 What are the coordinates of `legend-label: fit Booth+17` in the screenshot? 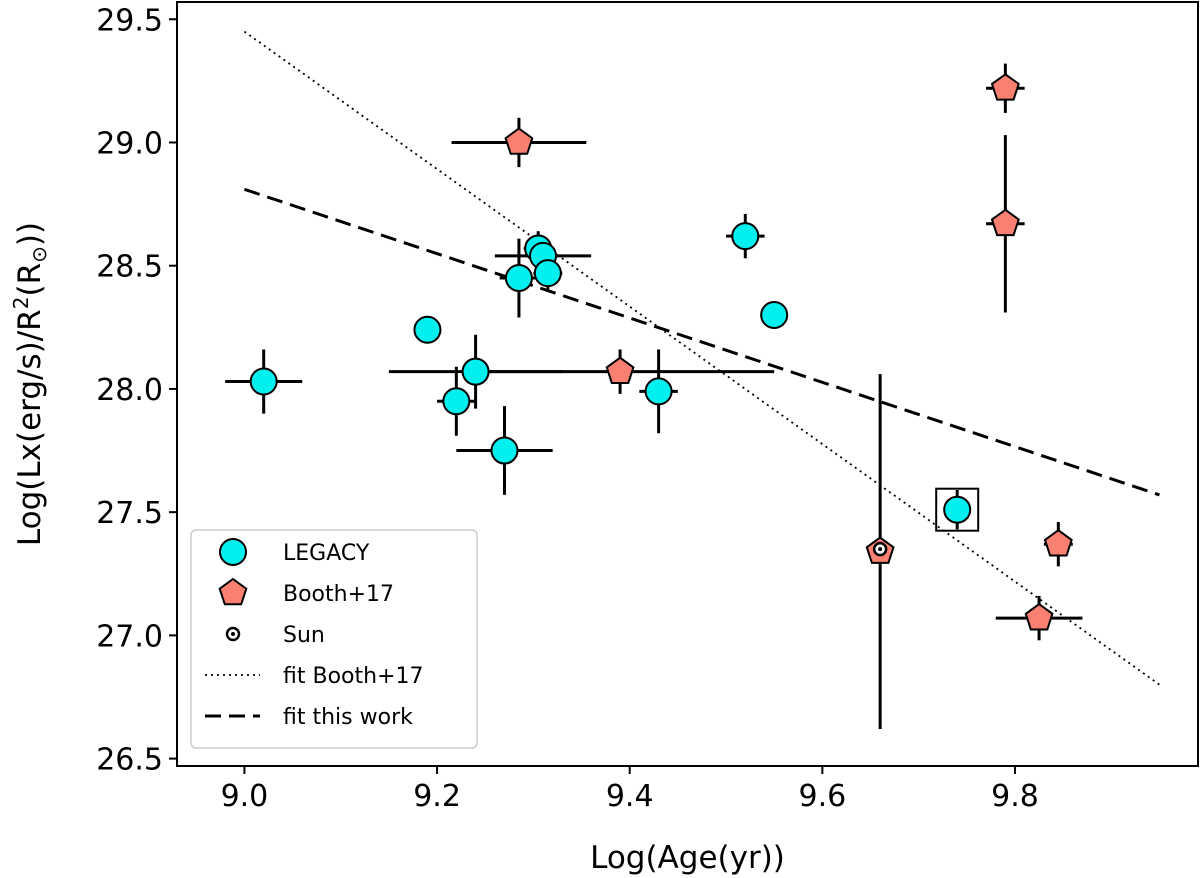 It's located at (353, 676).